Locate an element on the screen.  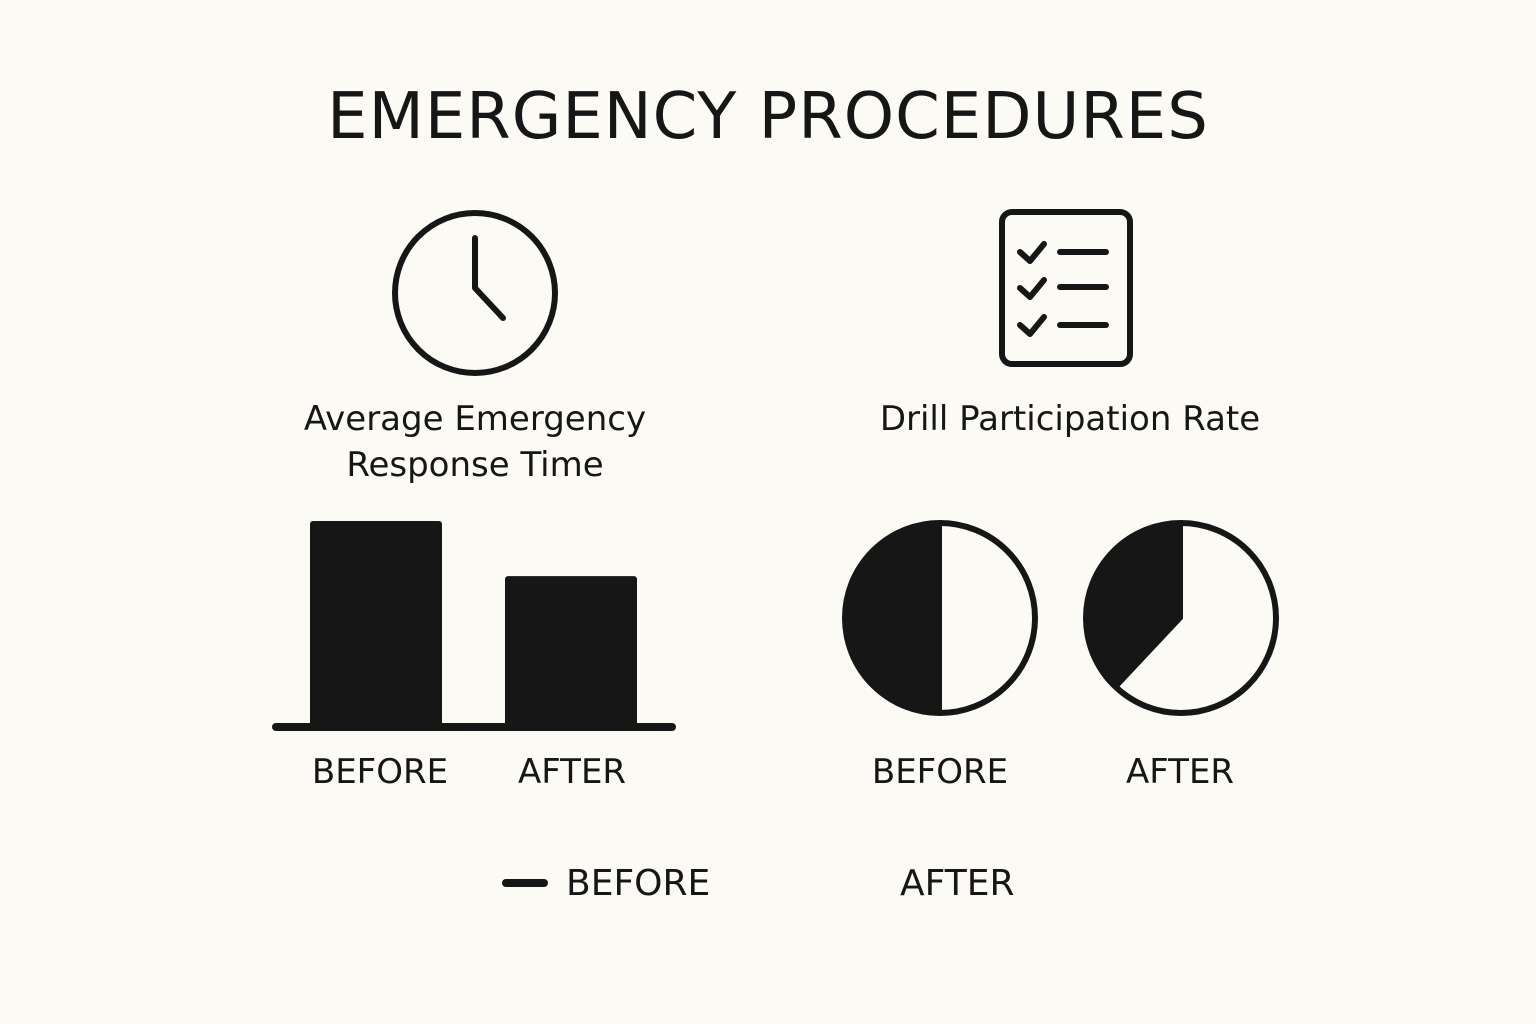
clock-icon is located at coordinates (475, 293).